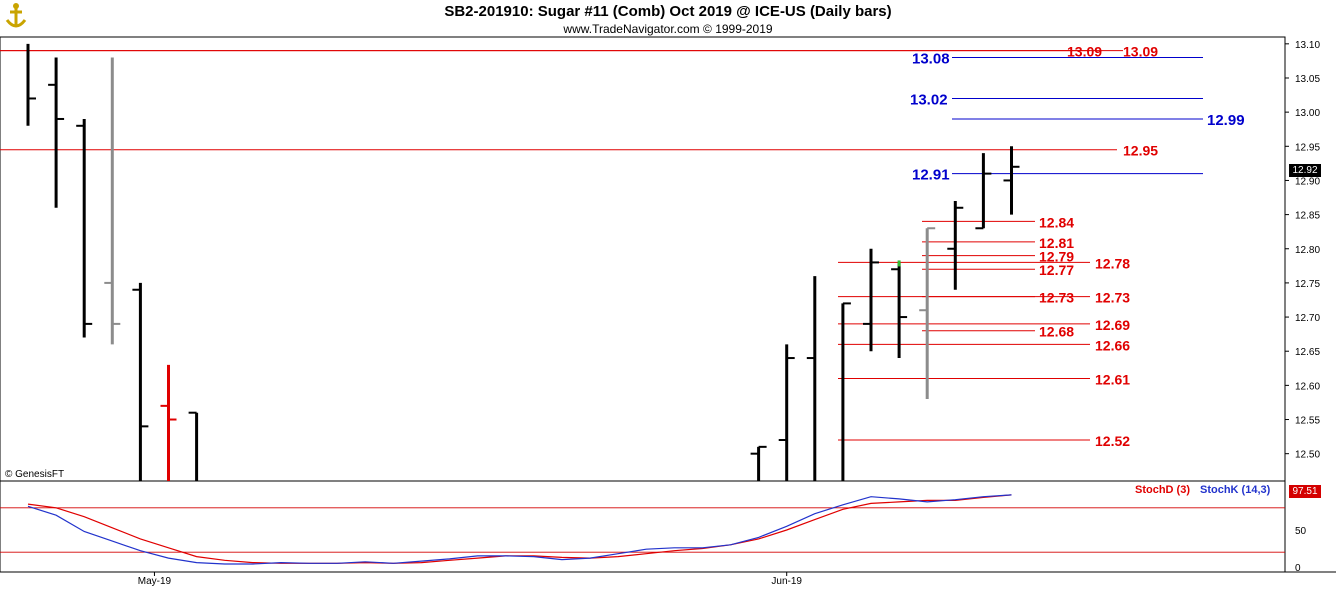  What do you see at coordinates (1112, 441) in the screenshot?
I see `support-level-label: 12.52` at bounding box center [1112, 441].